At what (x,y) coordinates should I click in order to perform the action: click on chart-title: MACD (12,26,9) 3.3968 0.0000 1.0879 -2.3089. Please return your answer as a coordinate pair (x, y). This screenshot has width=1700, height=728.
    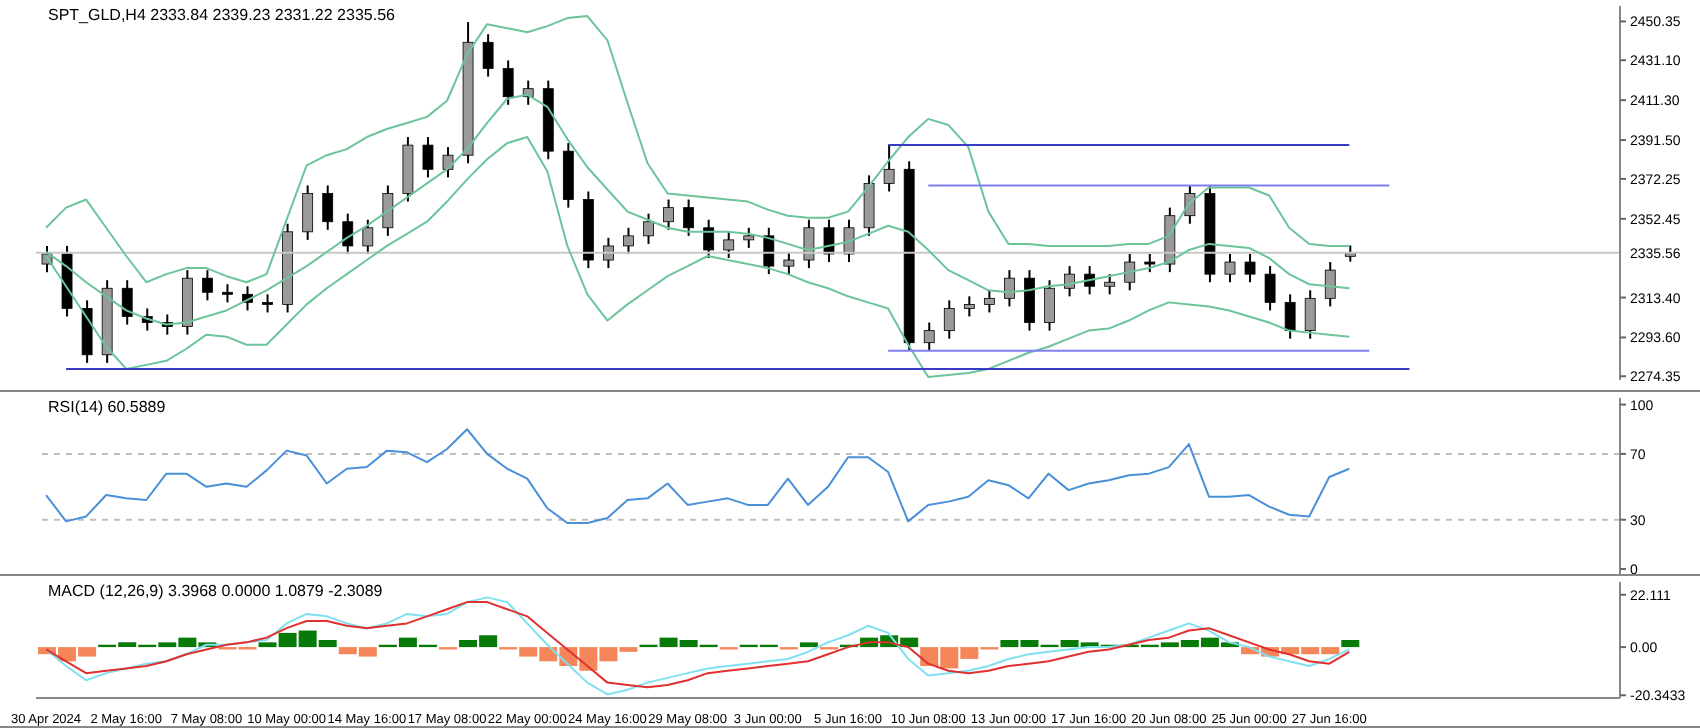
    Looking at the image, I should click on (215, 591).